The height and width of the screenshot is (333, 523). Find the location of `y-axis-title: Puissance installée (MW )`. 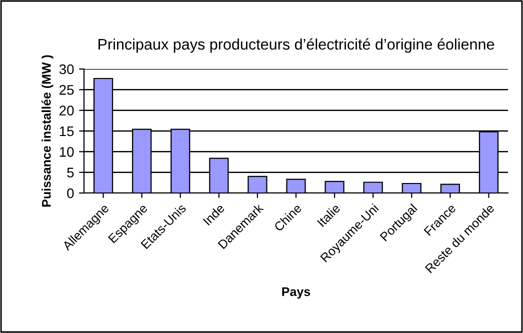

y-axis-title: Puissance installée (MW ) is located at coordinates (48, 131).